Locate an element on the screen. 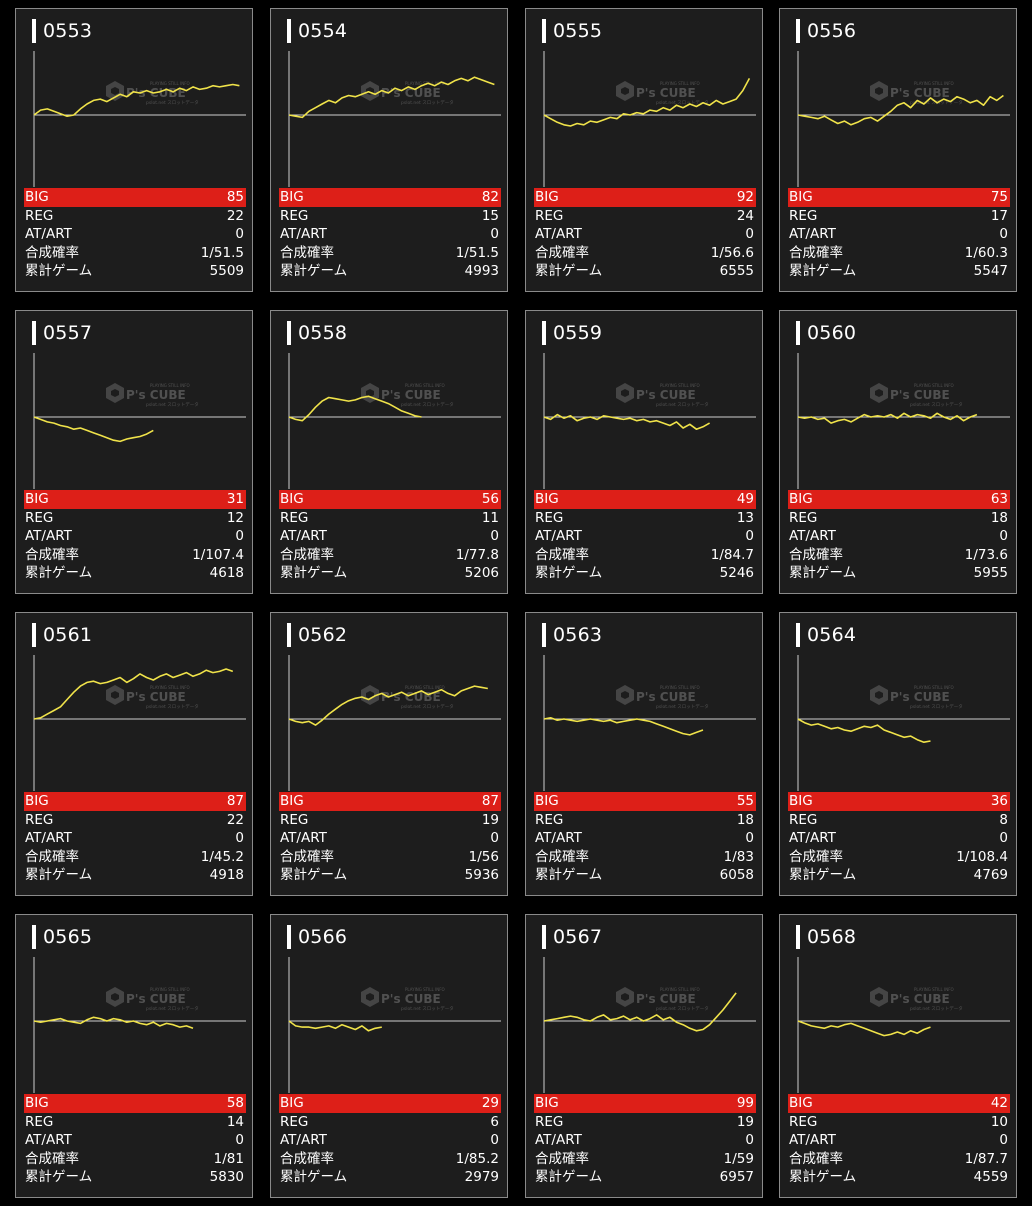  big-value: 36 is located at coordinates (999, 801).